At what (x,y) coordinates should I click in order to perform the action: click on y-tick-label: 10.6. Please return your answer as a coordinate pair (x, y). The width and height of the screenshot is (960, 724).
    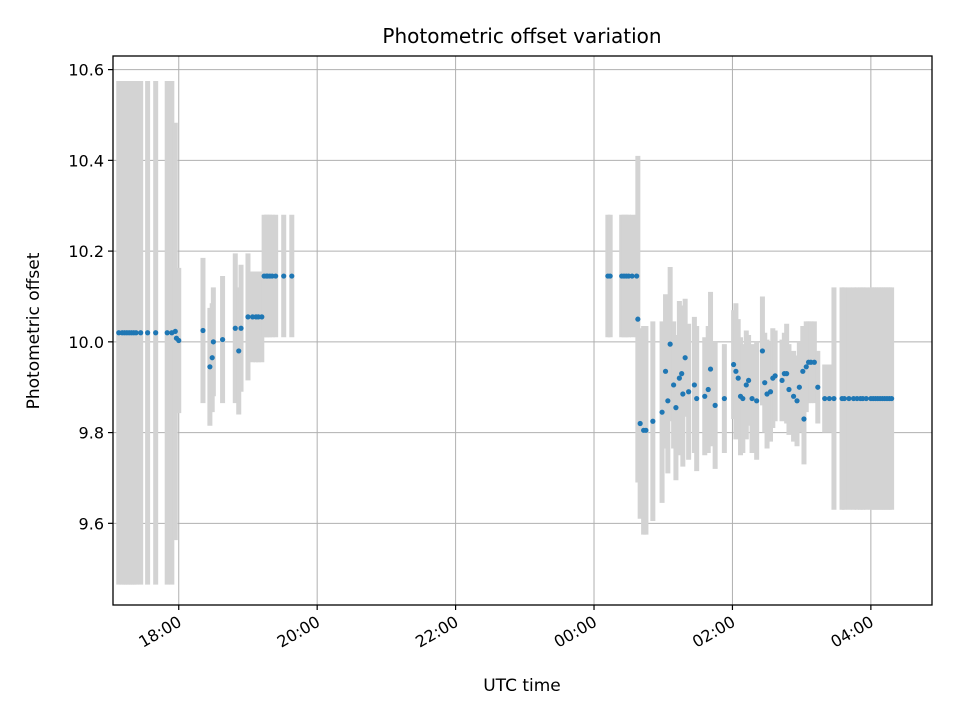
    Looking at the image, I should click on (86, 70).